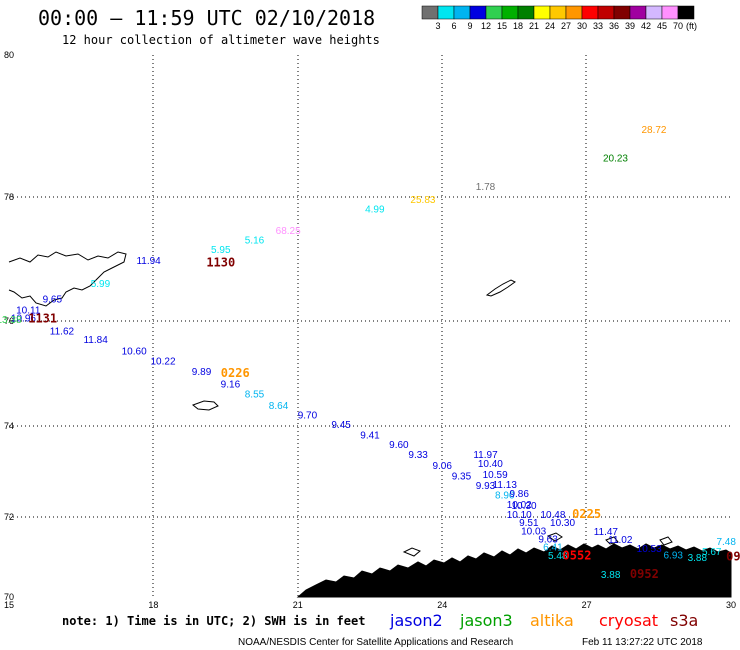 This screenshot has height=650, width=740. Describe the element at coordinates (630, 26) in the screenshot. I see `legend-label: 39` at that location.